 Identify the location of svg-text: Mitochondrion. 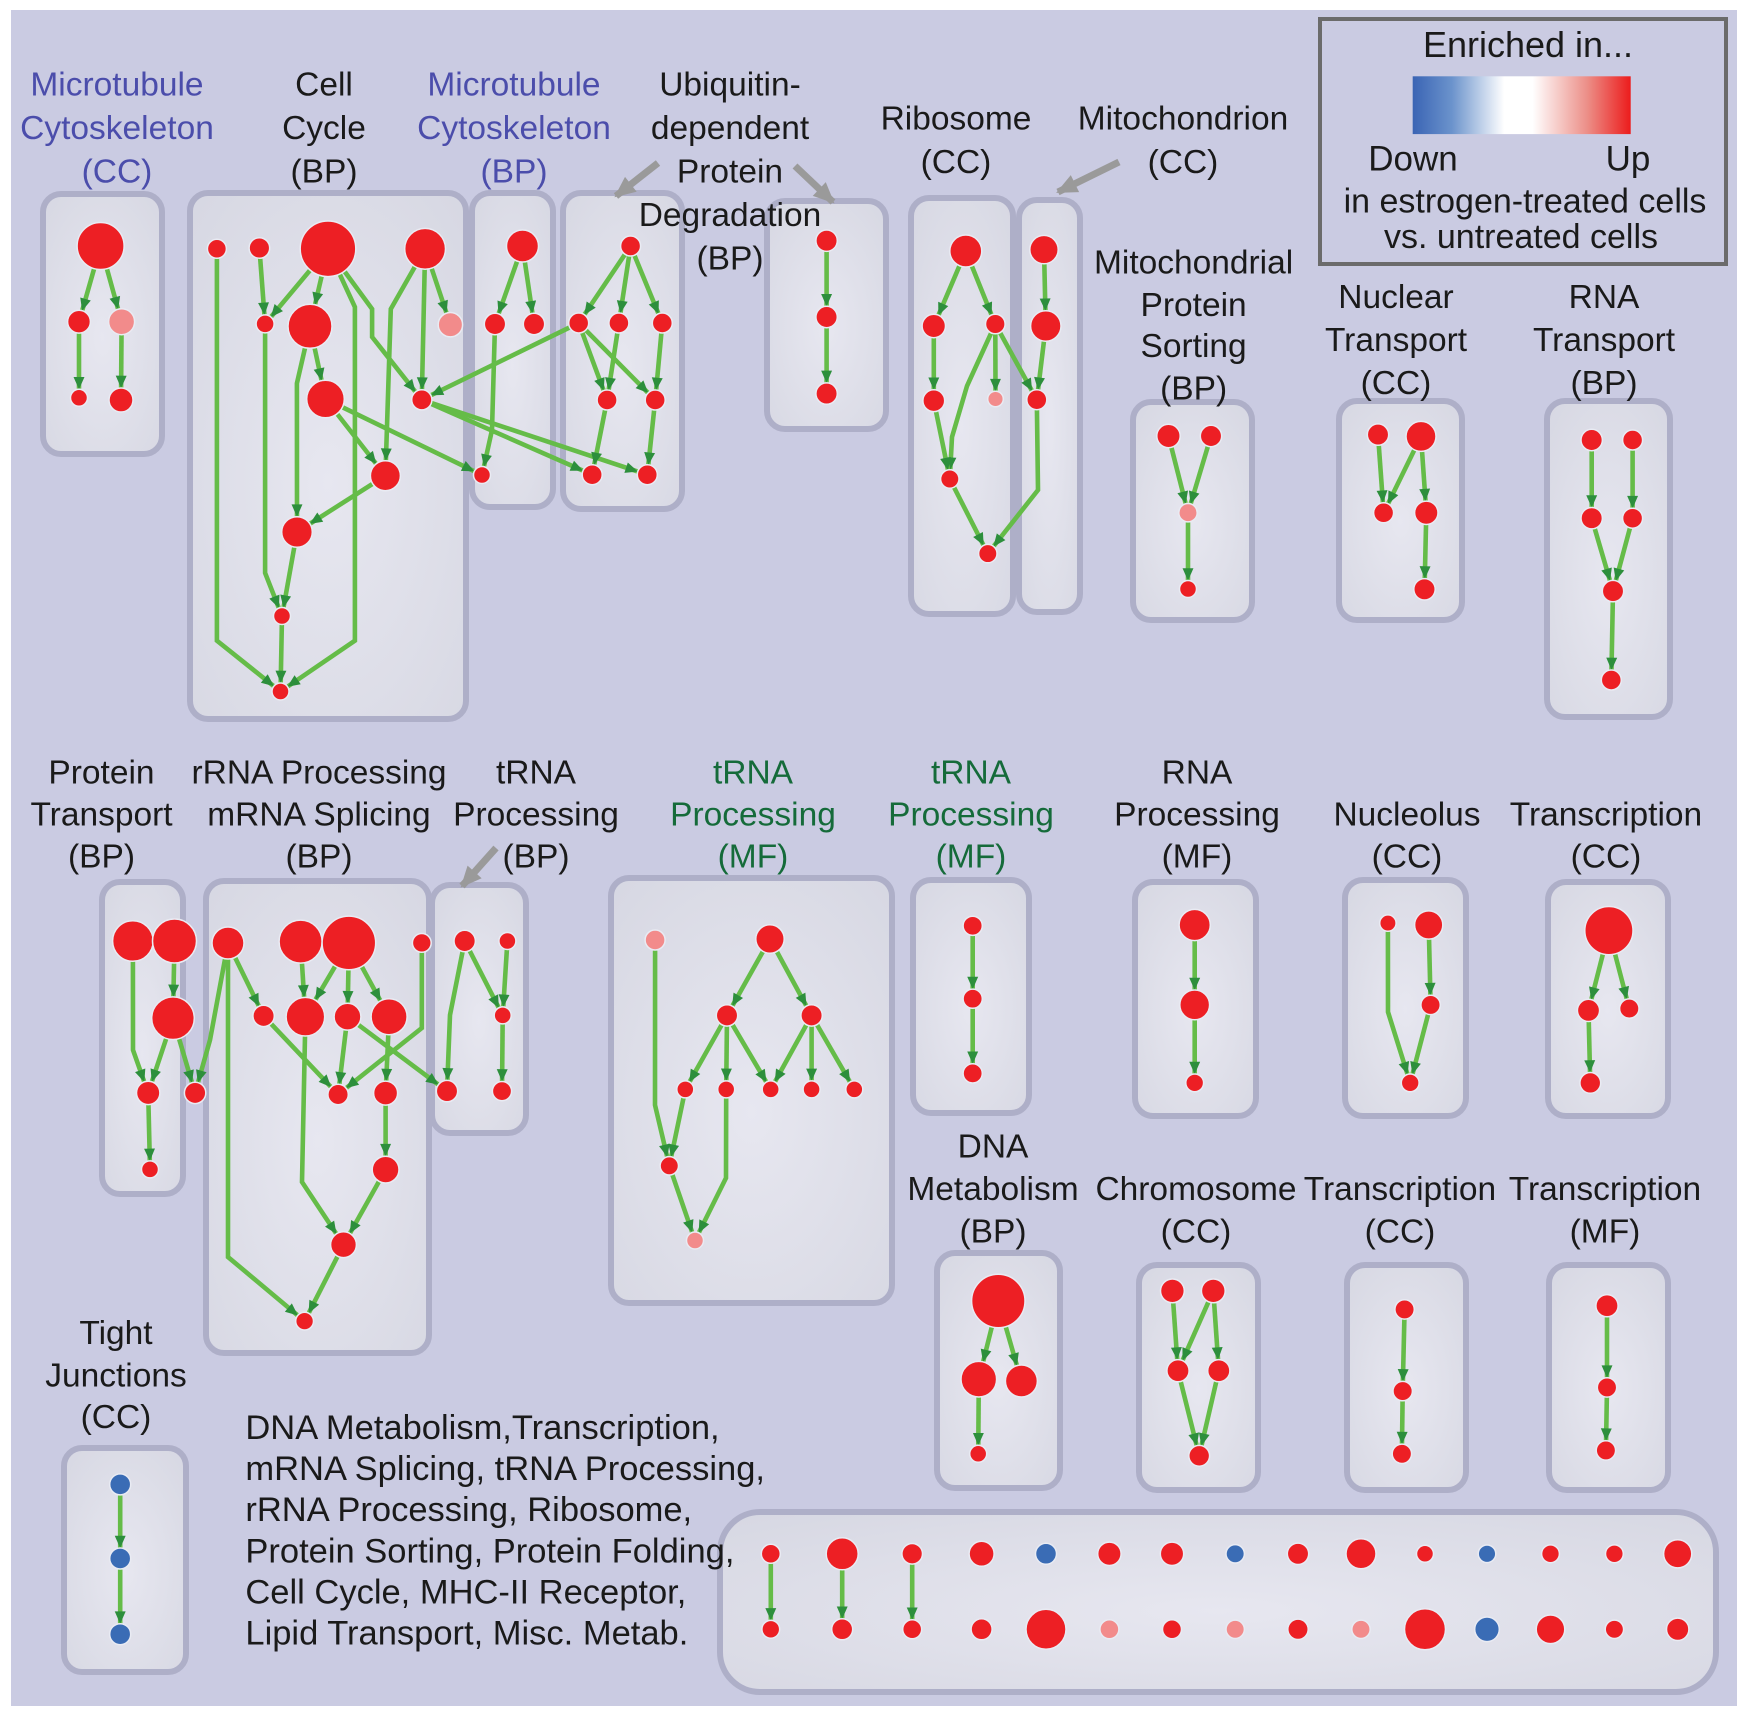
(1183, 118).